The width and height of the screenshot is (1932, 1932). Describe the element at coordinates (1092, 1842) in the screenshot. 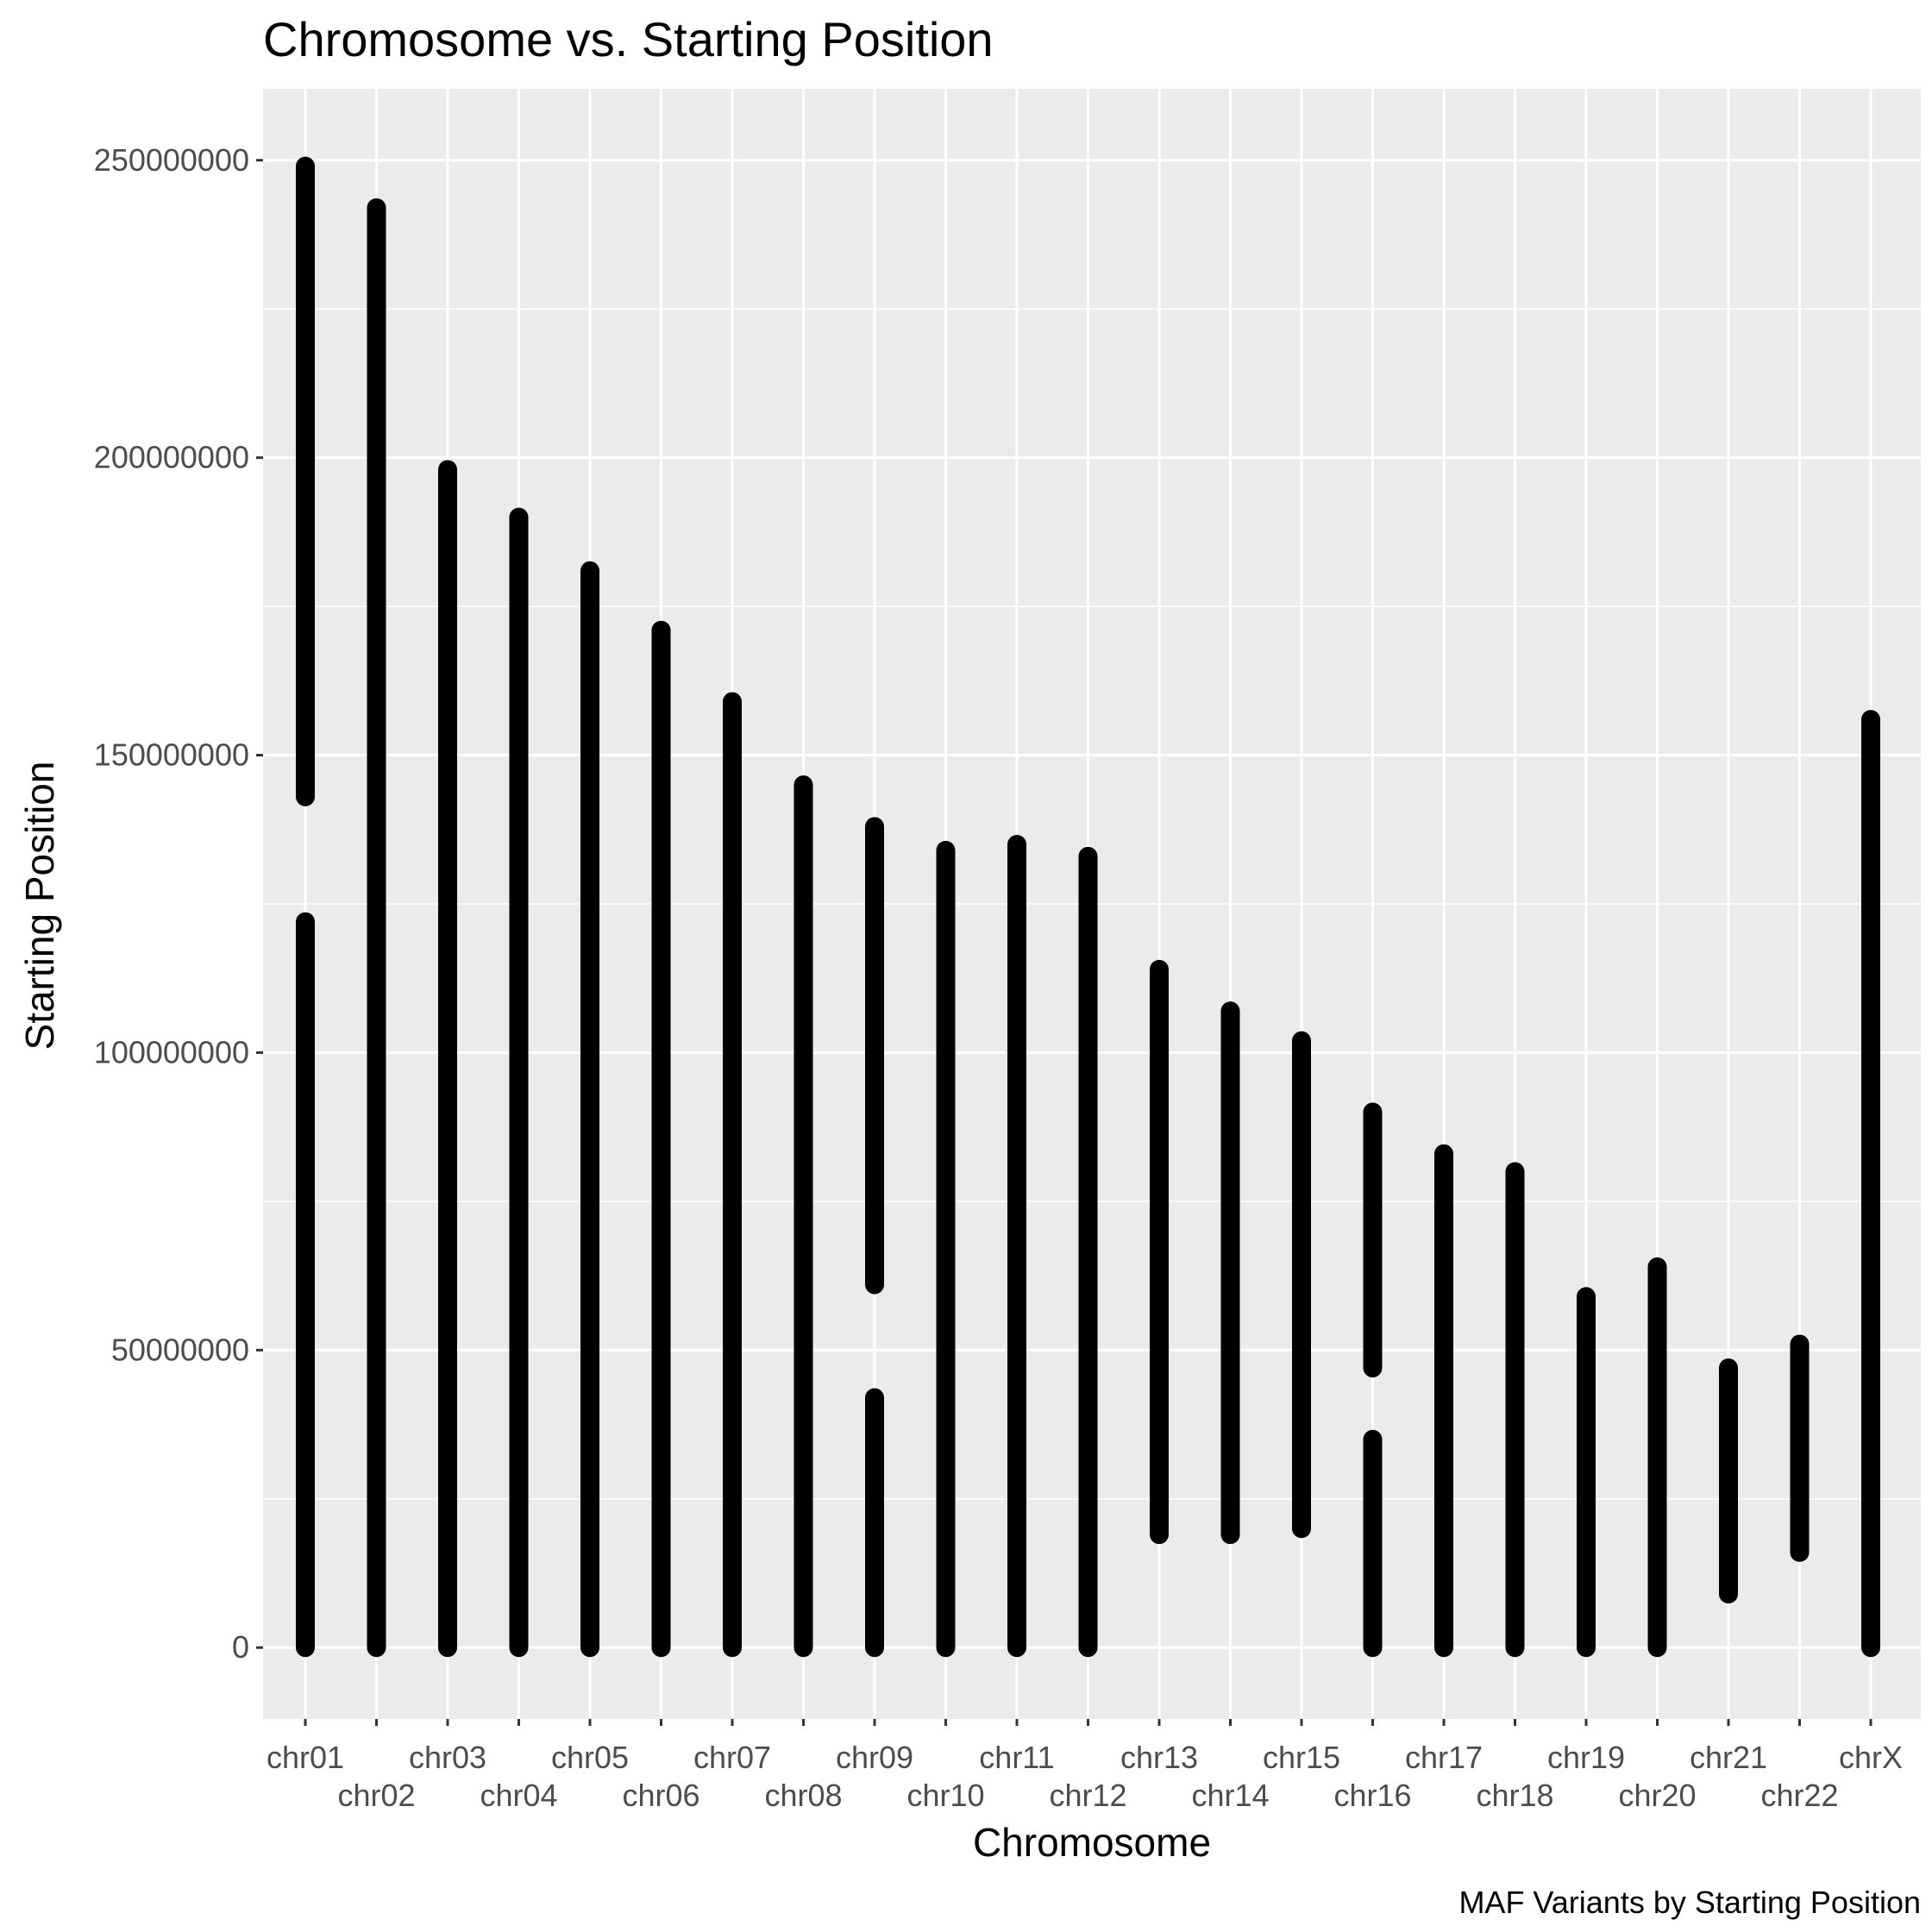

I see `x-axis-title: Chromosome` at that location.